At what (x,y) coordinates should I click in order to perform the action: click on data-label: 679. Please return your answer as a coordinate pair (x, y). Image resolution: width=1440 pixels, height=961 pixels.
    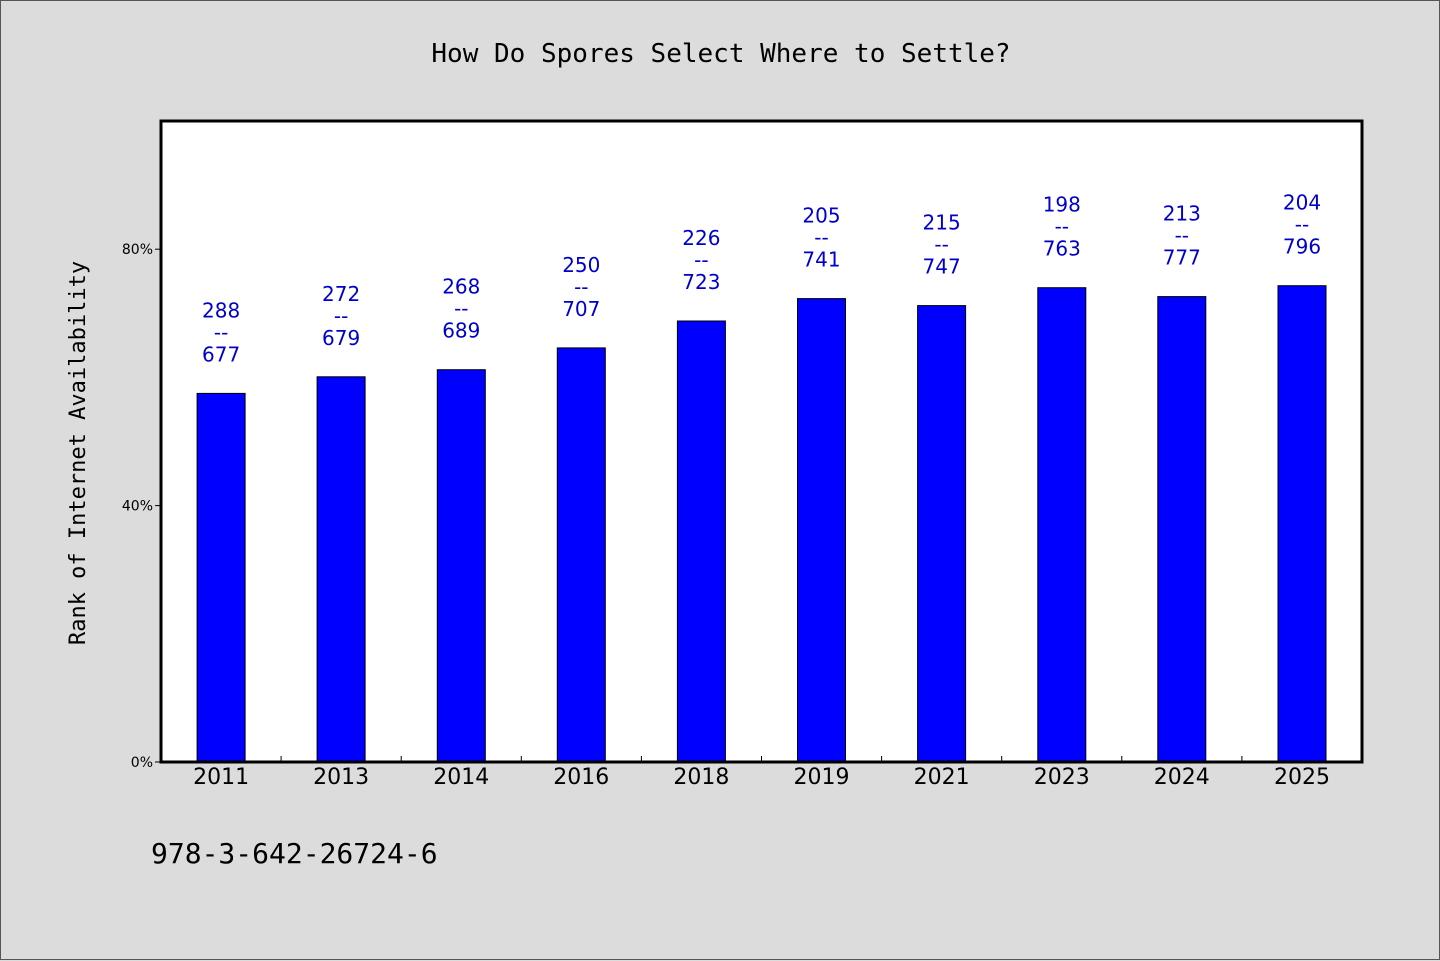
    Looking at the image, I should click on (341, 338).